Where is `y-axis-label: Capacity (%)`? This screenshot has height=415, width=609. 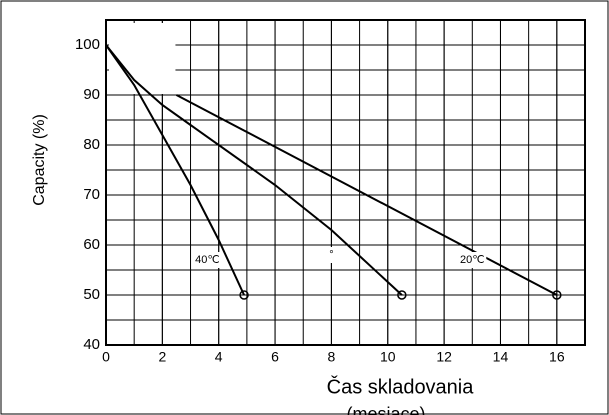 y-axis-label: Capacity (%) is located at coordinates (39, 160).